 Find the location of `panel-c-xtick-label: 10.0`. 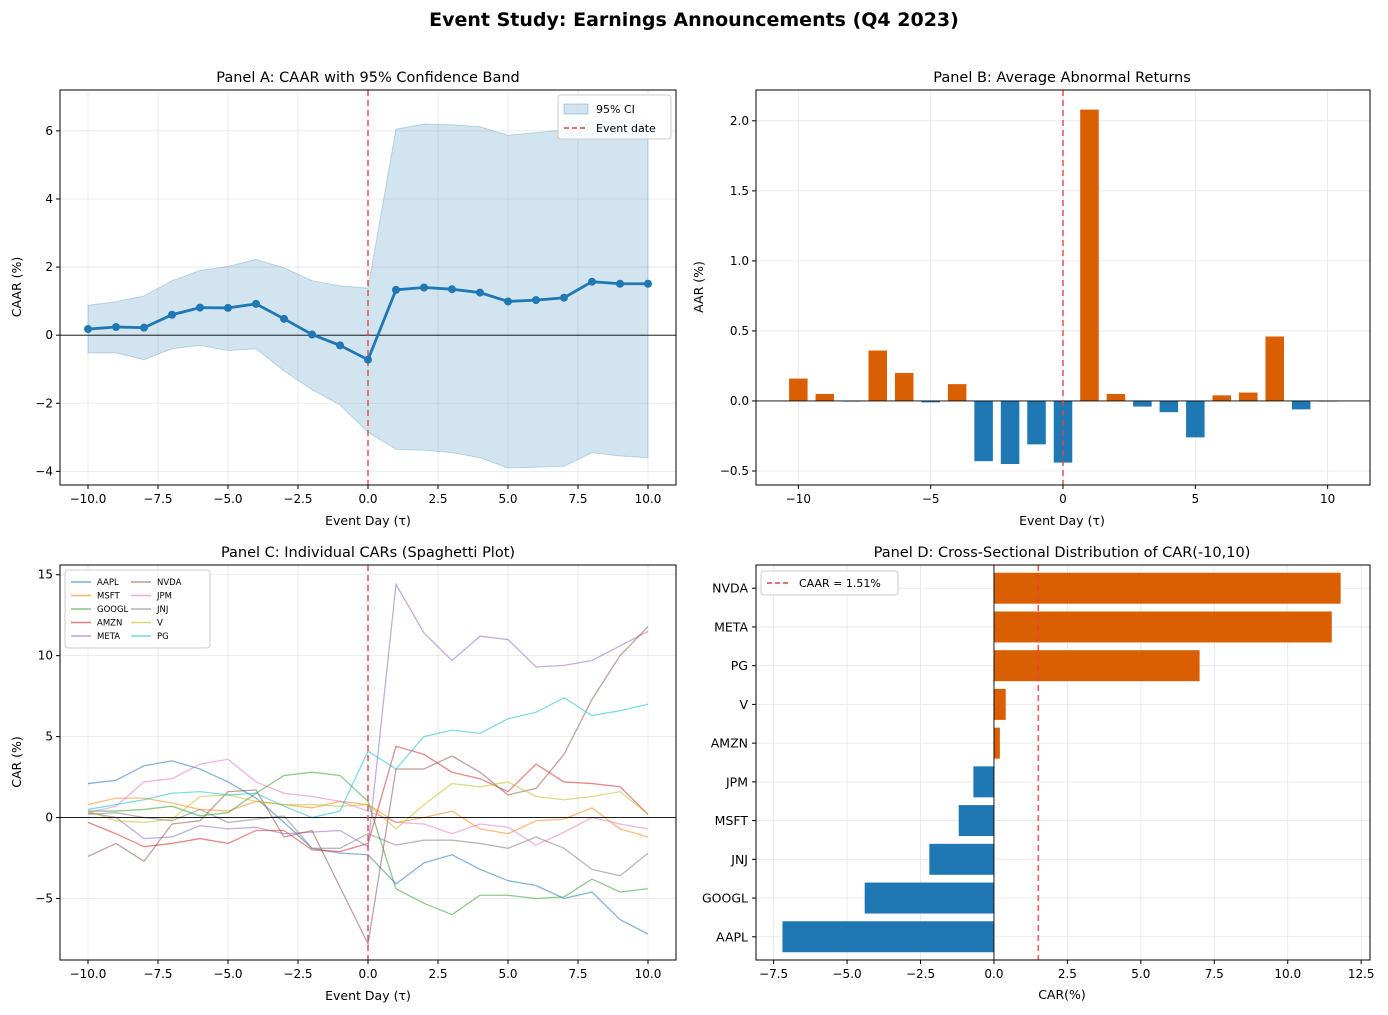

panel-c-xtick-label: 10.0 is located at coordinates (648, 974).